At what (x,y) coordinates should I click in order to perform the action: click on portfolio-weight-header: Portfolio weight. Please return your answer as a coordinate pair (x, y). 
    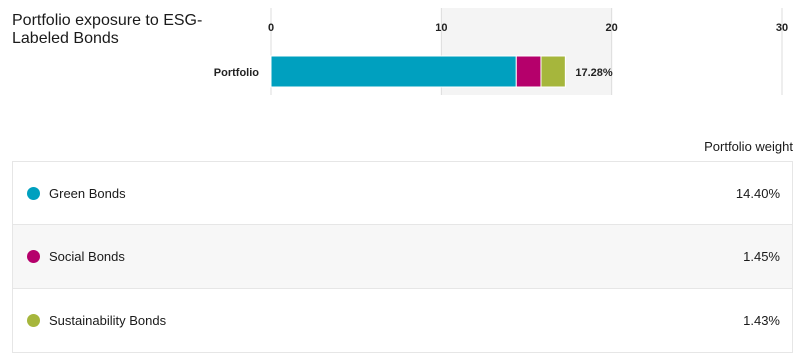
    Looking at the image, I should click on (748, 146).